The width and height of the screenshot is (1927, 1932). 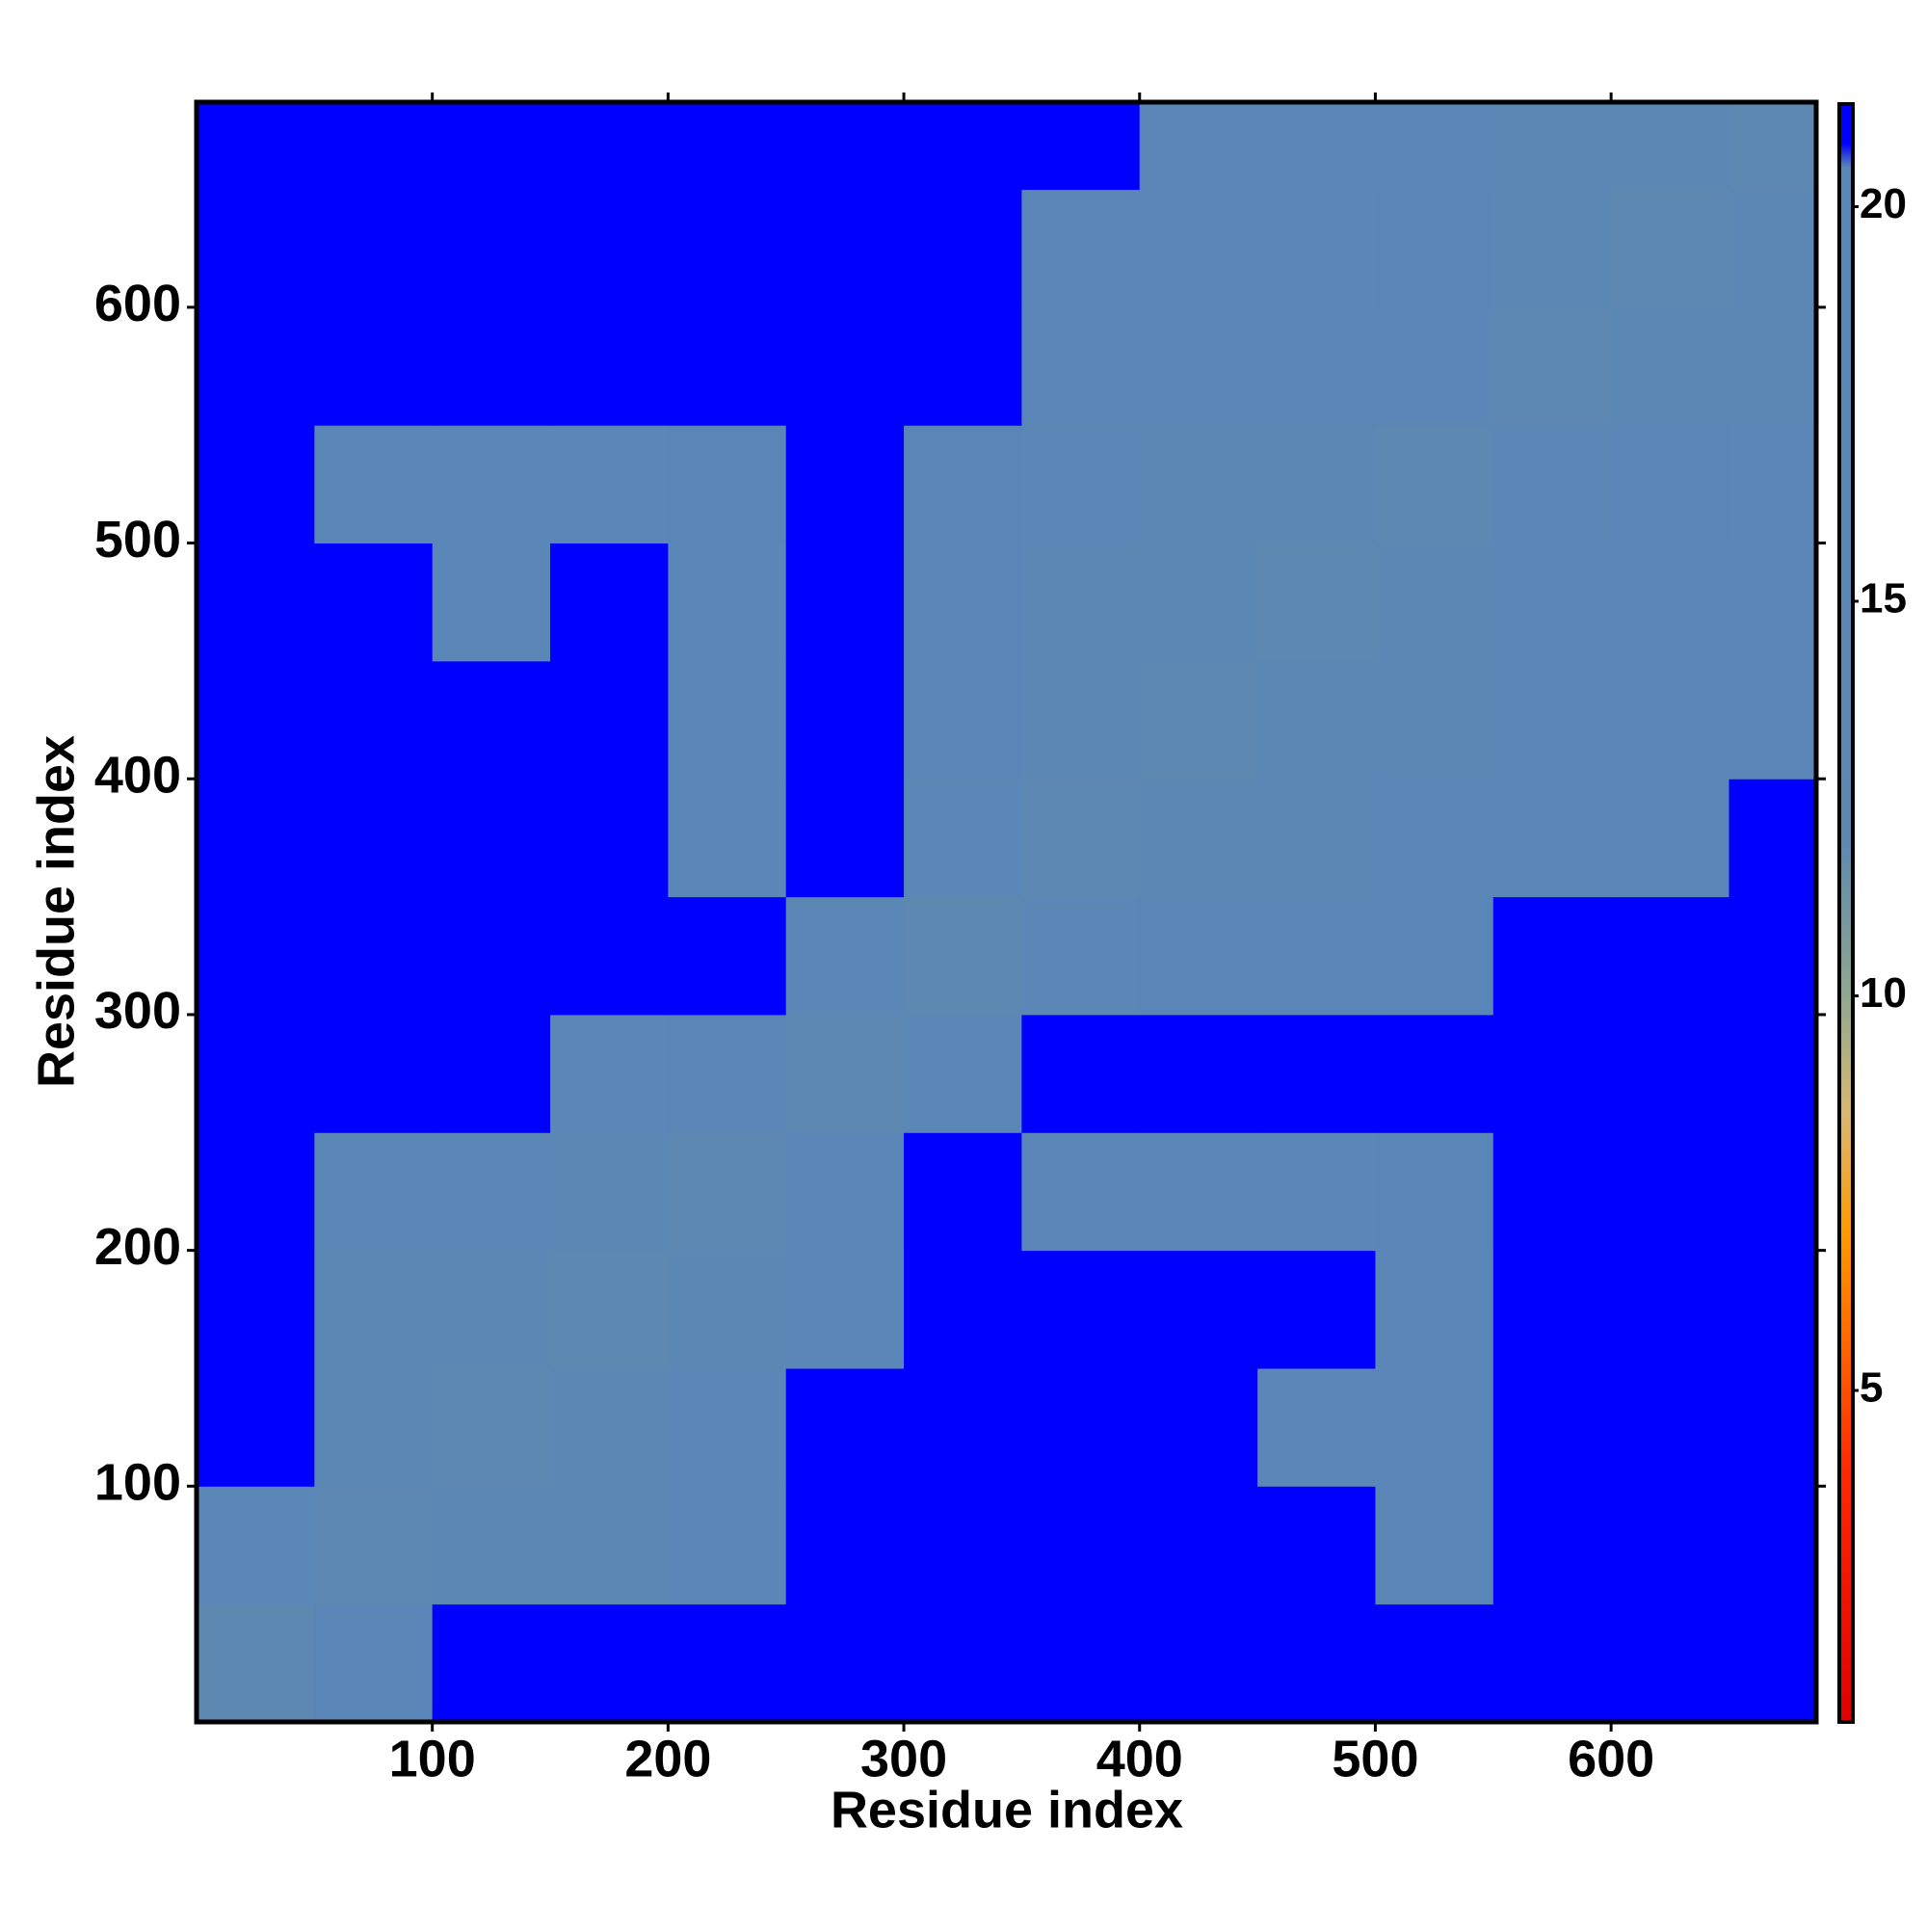 What do you see at coordinates (1883, 203) in the screenshot?
I see `colorbar-tick-label: 20` at bounding box center [1883, 203].